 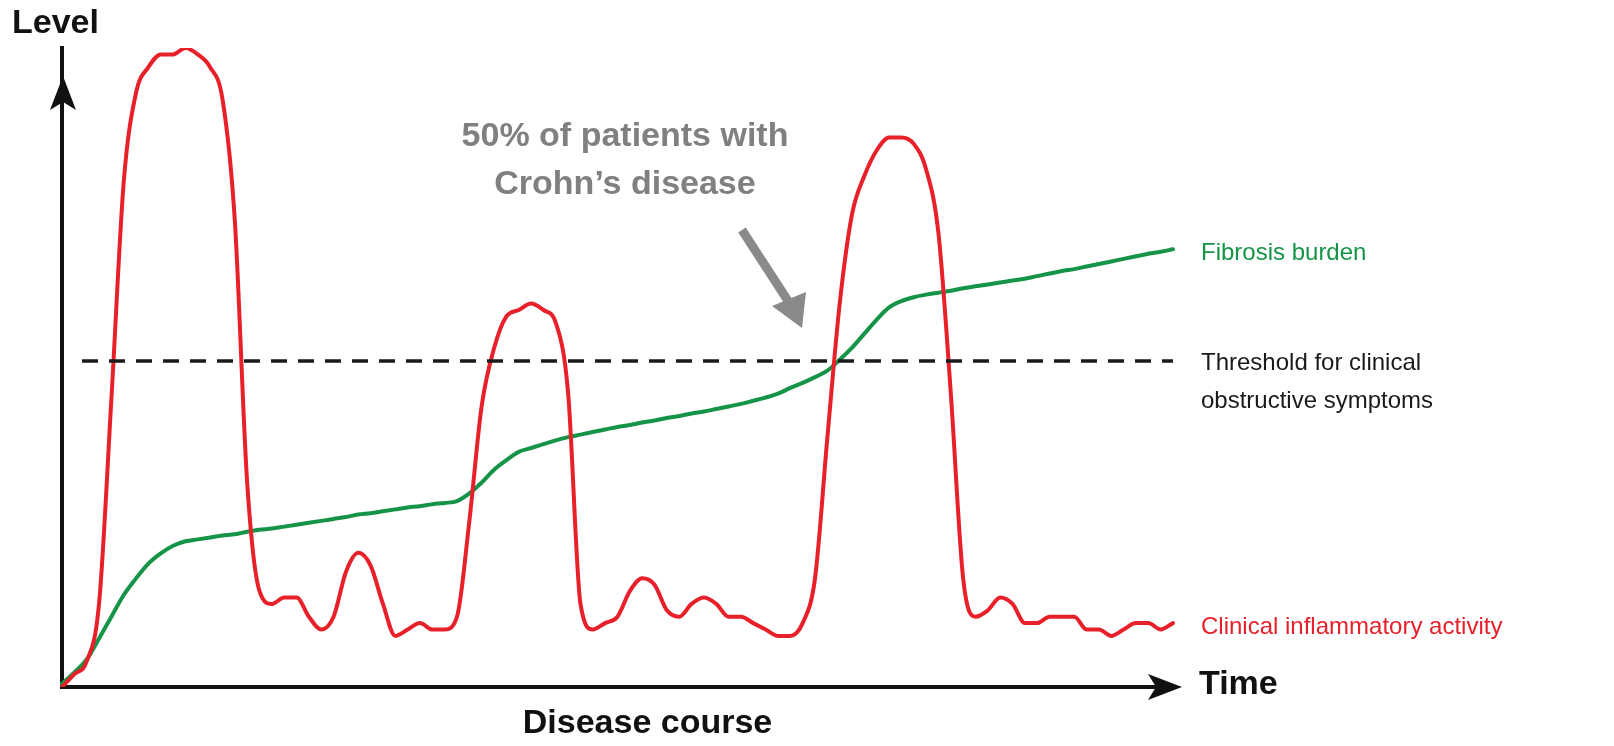 What do you see at coordinates (1284, 251) in the screenshot?
I see `series-label: Fibrosis burden` at bounding box center [1284, 251].